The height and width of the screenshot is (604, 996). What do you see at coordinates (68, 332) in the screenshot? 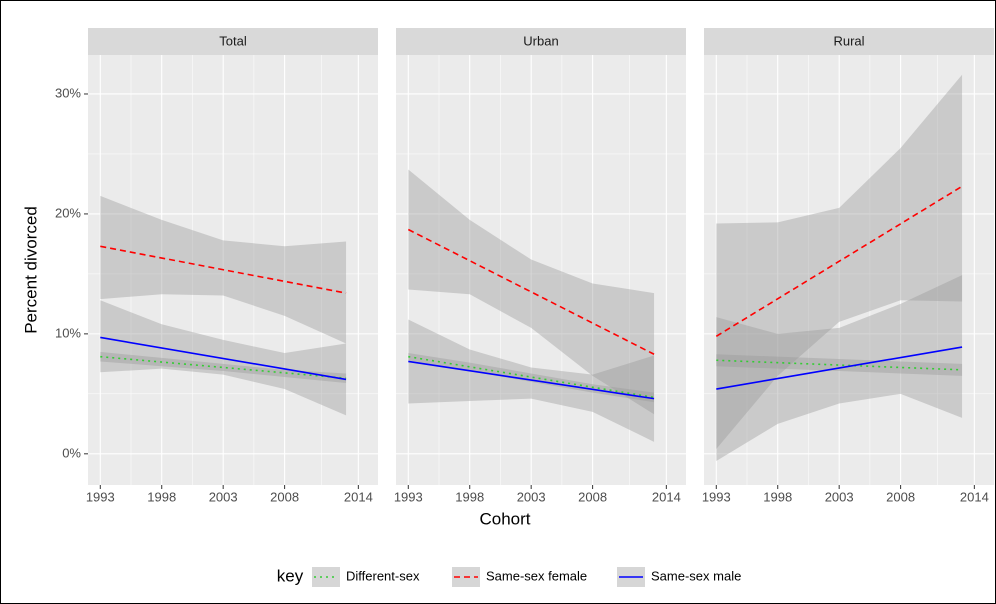
I see `y-tick-label: 10%` at bounding box center [68, 332].